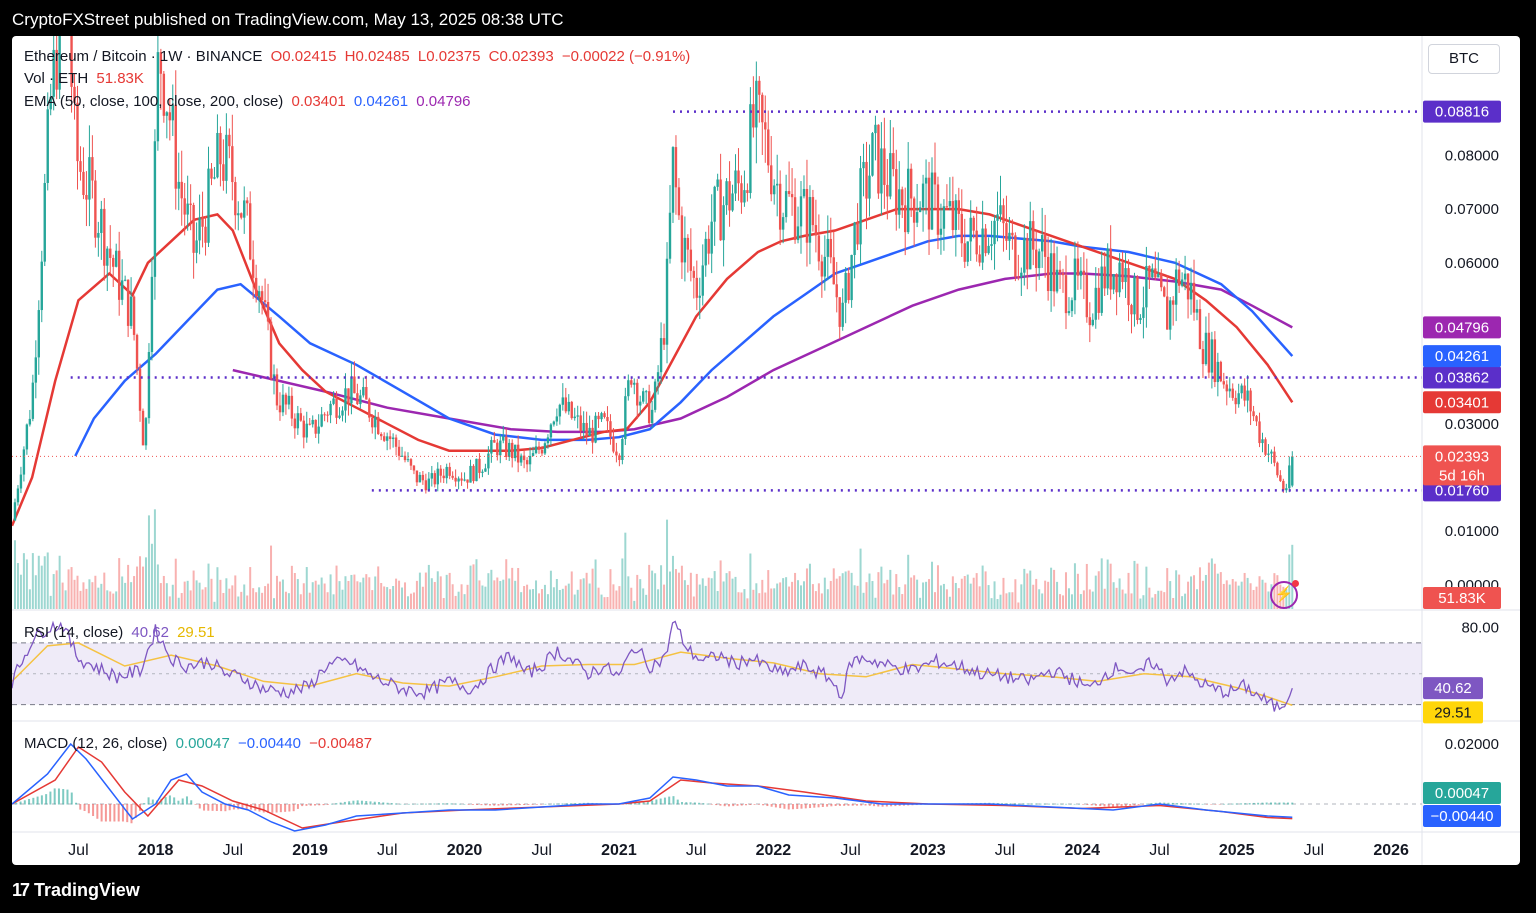  What do you see at coordinates (143, 56) in the screenshot?
I see `symbol-title: Ethereum / Bitcoin · 1W · BINANCE` at bounding box center [143, 56].